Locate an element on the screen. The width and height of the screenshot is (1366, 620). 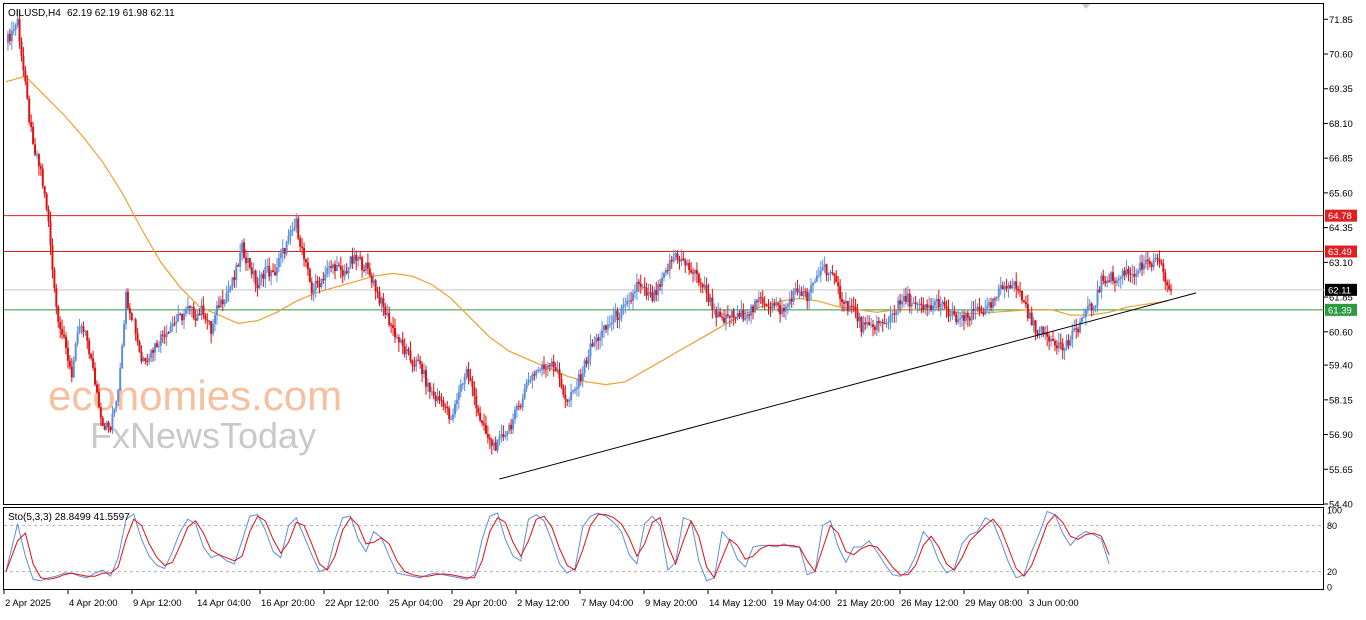
stochastic-indicator: 100 80 20 0 is located at coordinates (673, 549).